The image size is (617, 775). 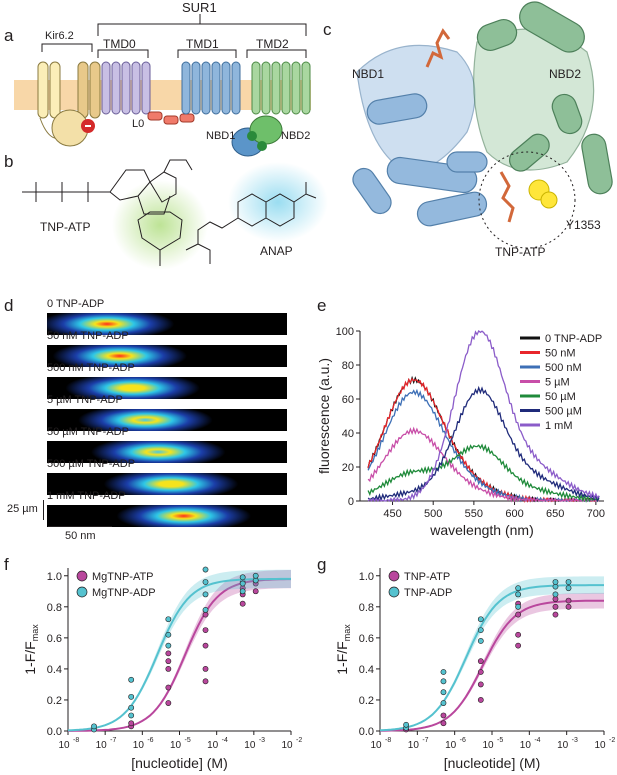 I want to click on label-l0: L0, so click(x=138, y=124).